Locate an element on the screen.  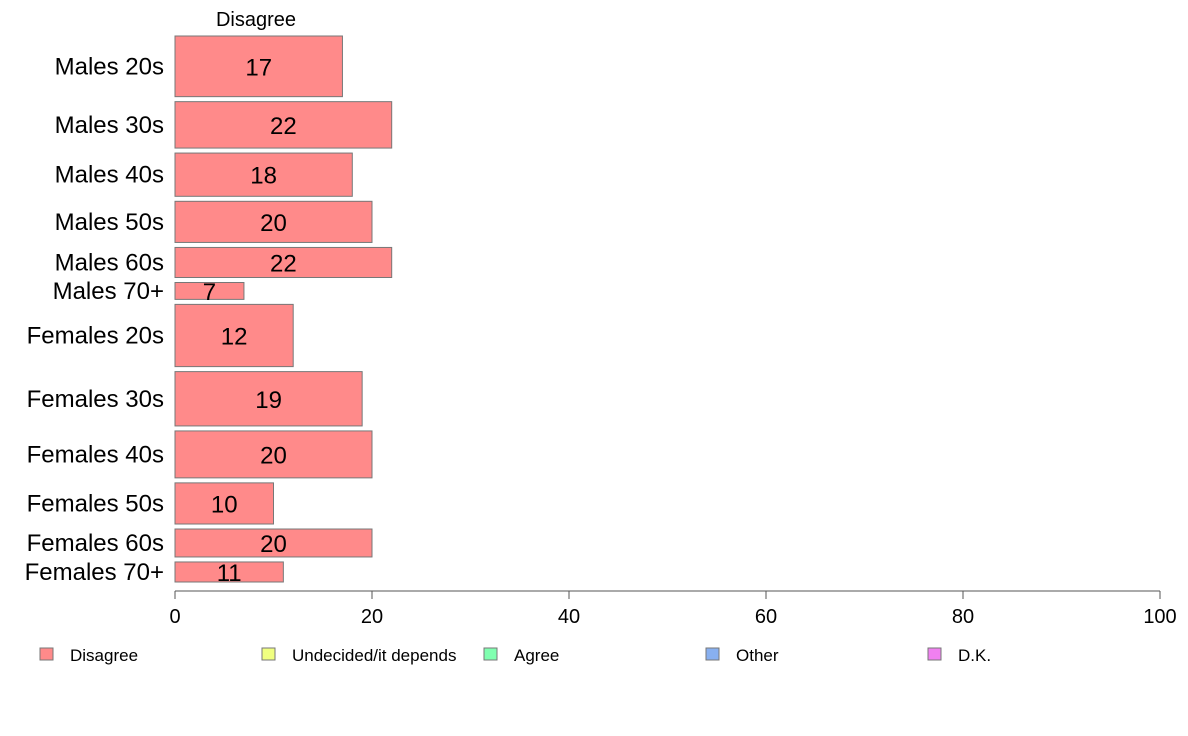
legend-label-d-k: D.K. is located at coordinates (974, 655).